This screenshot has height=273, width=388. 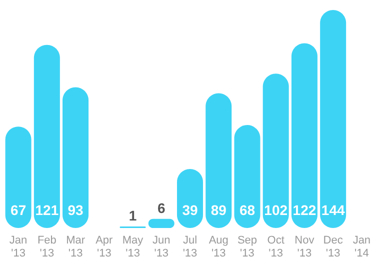 What do you see at coordinates (190, 210) in the screenshot?
I see `data-label: 39` at bounding box center [190, 210].